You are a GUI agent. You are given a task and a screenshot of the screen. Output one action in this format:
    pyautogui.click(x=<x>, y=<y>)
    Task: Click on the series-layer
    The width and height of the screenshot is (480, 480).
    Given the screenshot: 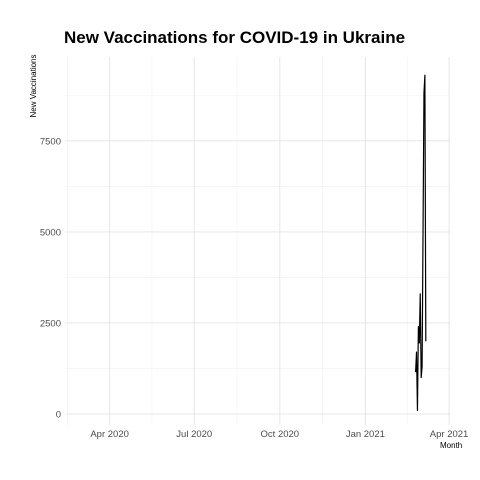 What is the action you would take?
    pyautogui.click(x=420, y=243)
    